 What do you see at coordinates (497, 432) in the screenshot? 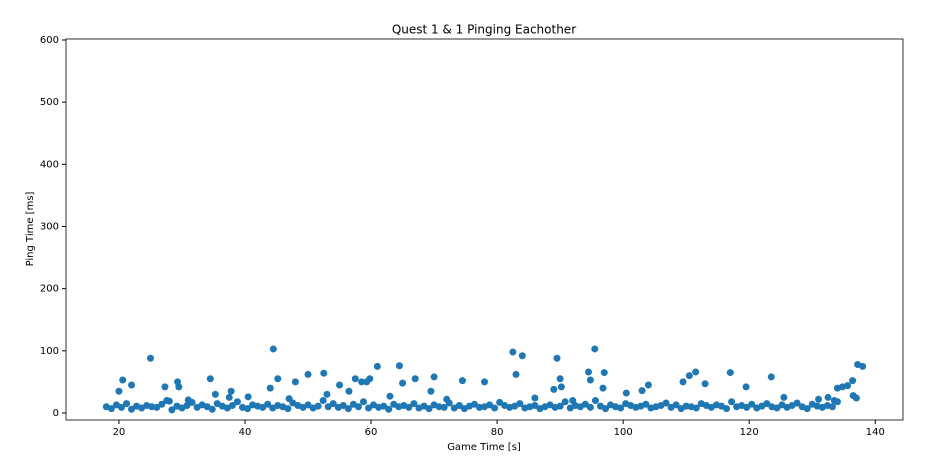
I see `x-tick-label: 80` at bounding box center [497, 432].